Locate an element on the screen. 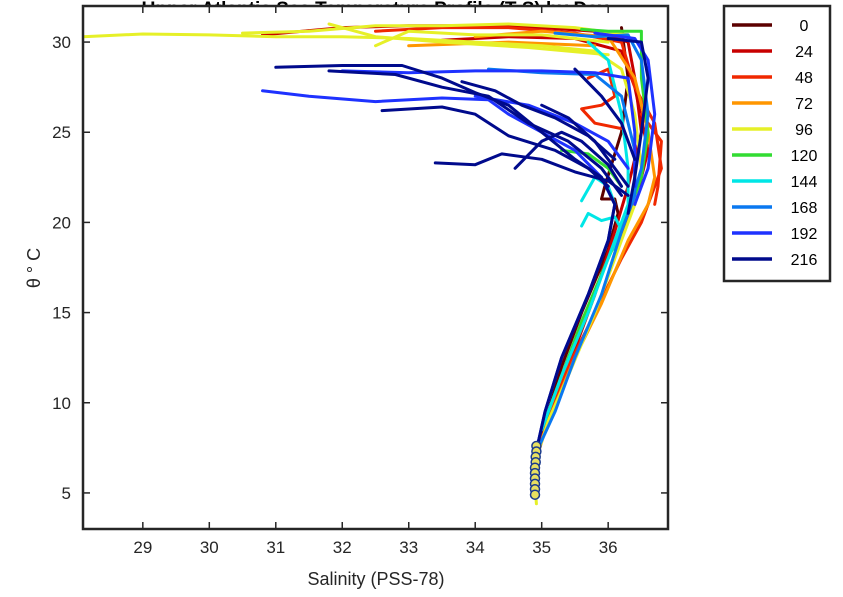 The height and width of the screenshot is (597, 843). y-tick-label-15: 15 is located at coordinates (61, 313).